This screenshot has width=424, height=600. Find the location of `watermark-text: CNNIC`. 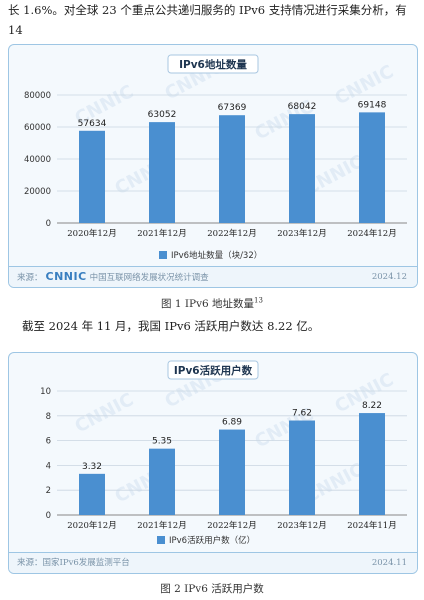

watermark-text: CNNIC is located at coordinates (104, 413).